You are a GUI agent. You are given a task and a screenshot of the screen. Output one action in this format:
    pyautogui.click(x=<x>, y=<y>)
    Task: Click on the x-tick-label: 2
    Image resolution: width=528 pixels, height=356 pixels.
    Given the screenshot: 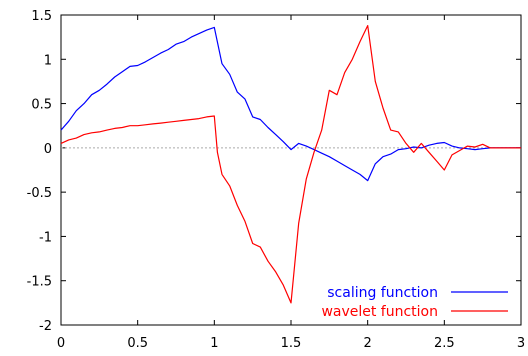 What is the action you would take?
    pyautogui.click(x=368, y=343)
    